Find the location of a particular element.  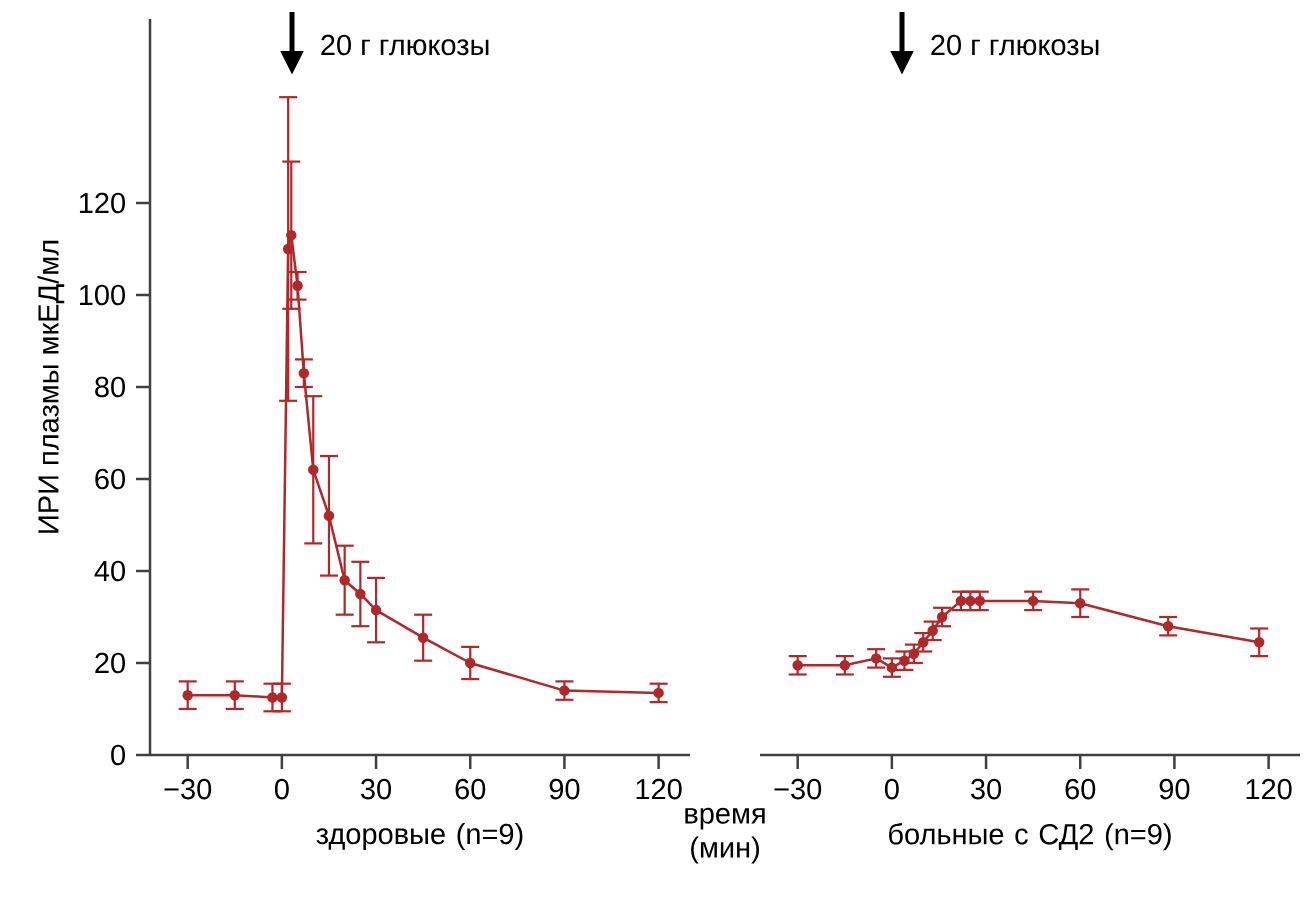

x-axis-title: здоровые (n=9) is located at coordinates (419, 836).